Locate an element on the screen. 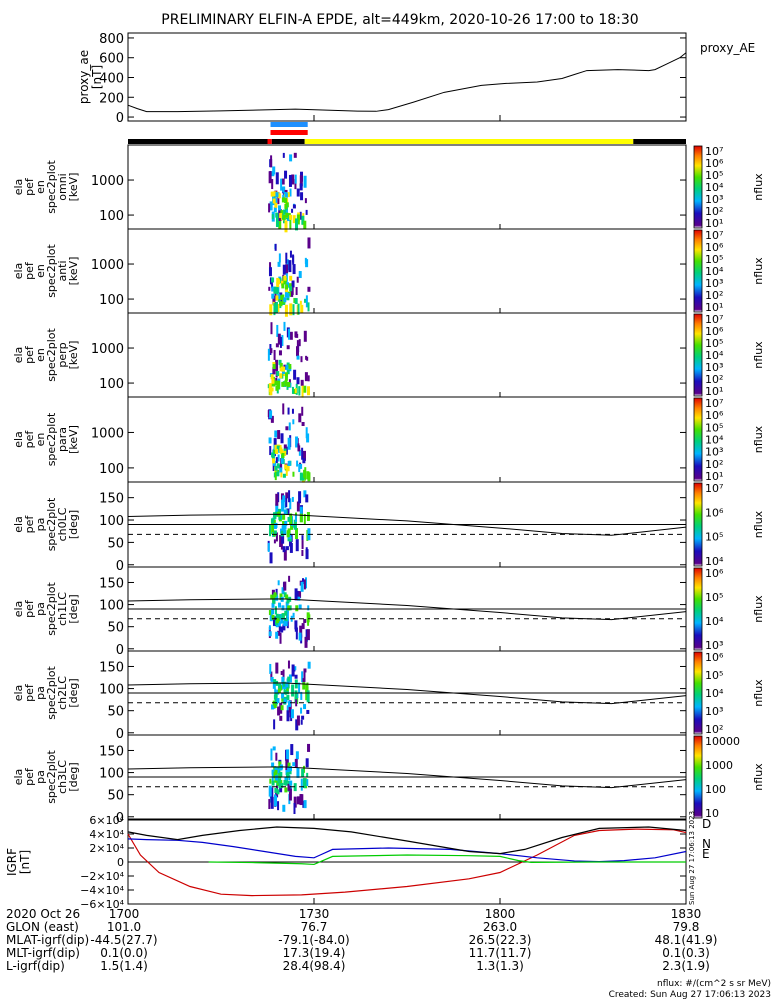 This screenshot has height=1000, width=775. ylabel-line: [deg] is located at coordinates (73, 776).